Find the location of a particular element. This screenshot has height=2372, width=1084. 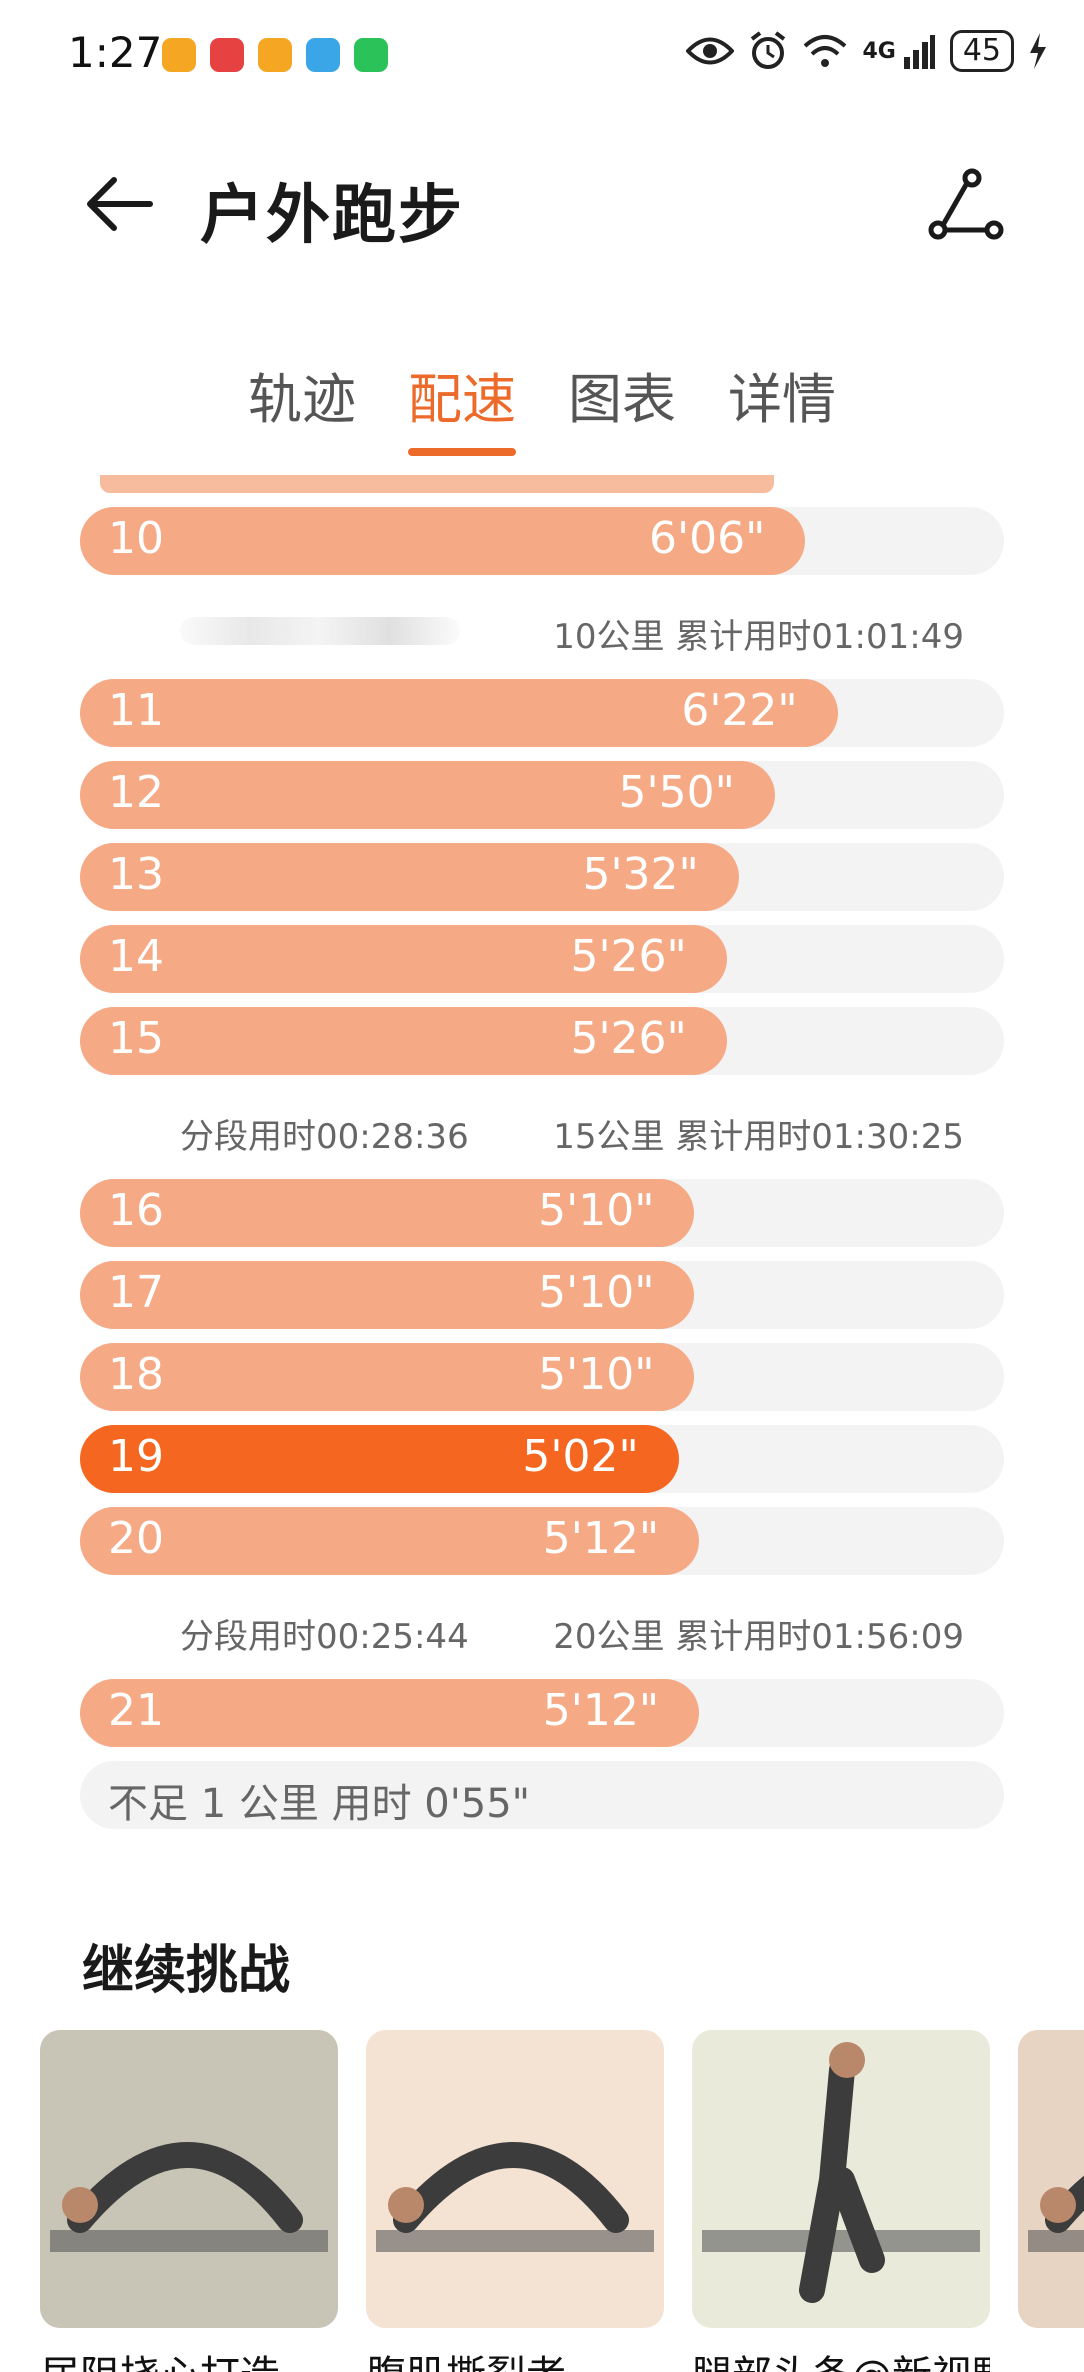

network-type: 4G is located at coordinates (879, 51).